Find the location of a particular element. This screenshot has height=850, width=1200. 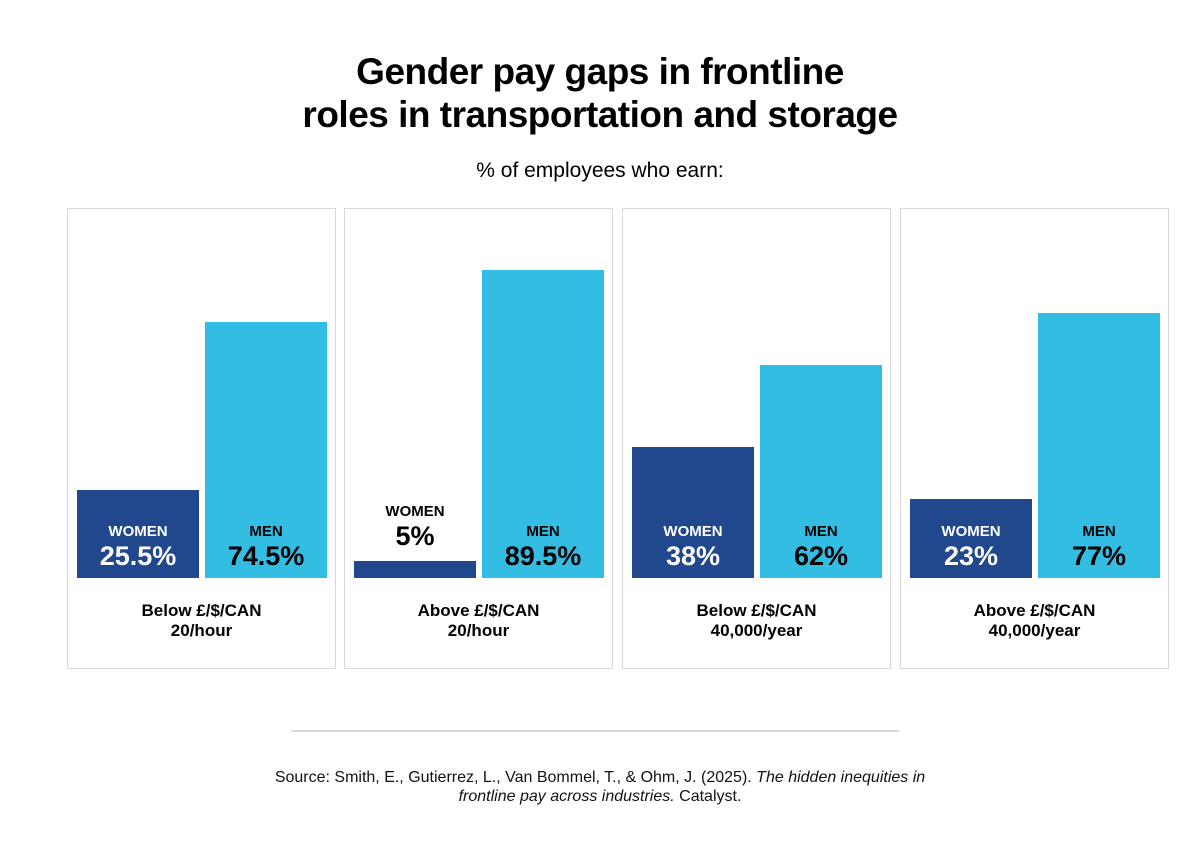

chart-panel: WOMEN 5% MEN 89.5% Above £/$/CAN 20/hour is located at coordinates (478, 438).